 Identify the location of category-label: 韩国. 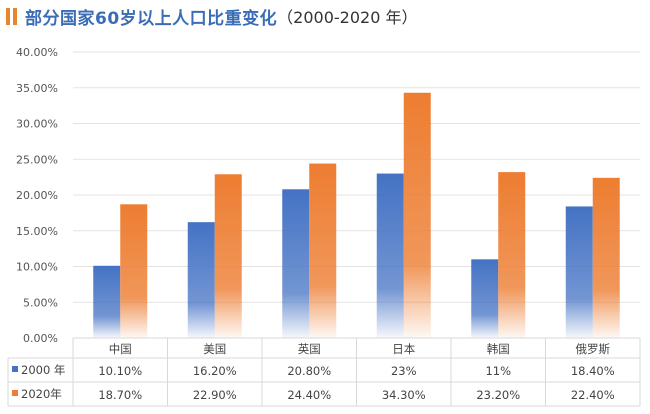
(498, 349).